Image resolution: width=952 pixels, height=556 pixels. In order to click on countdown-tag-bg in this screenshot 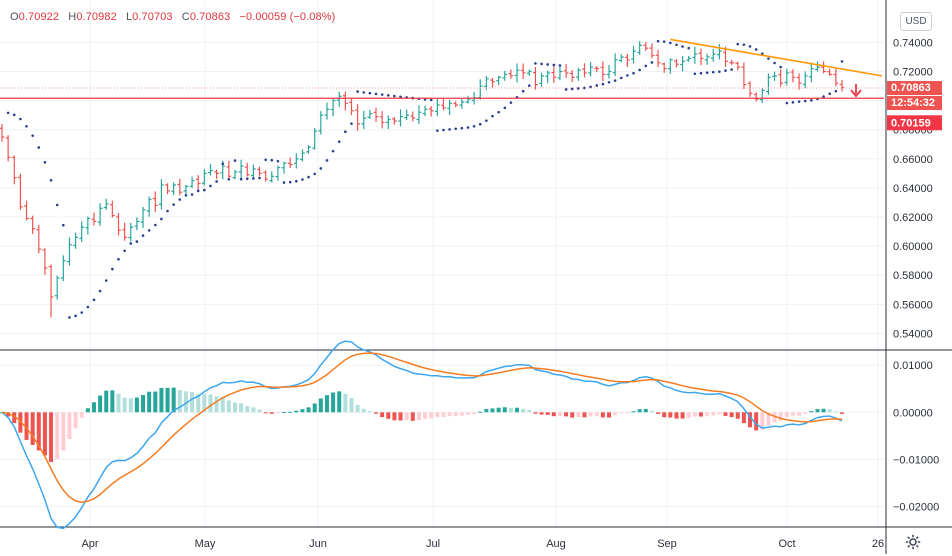, I will do `click(914, 103)`.